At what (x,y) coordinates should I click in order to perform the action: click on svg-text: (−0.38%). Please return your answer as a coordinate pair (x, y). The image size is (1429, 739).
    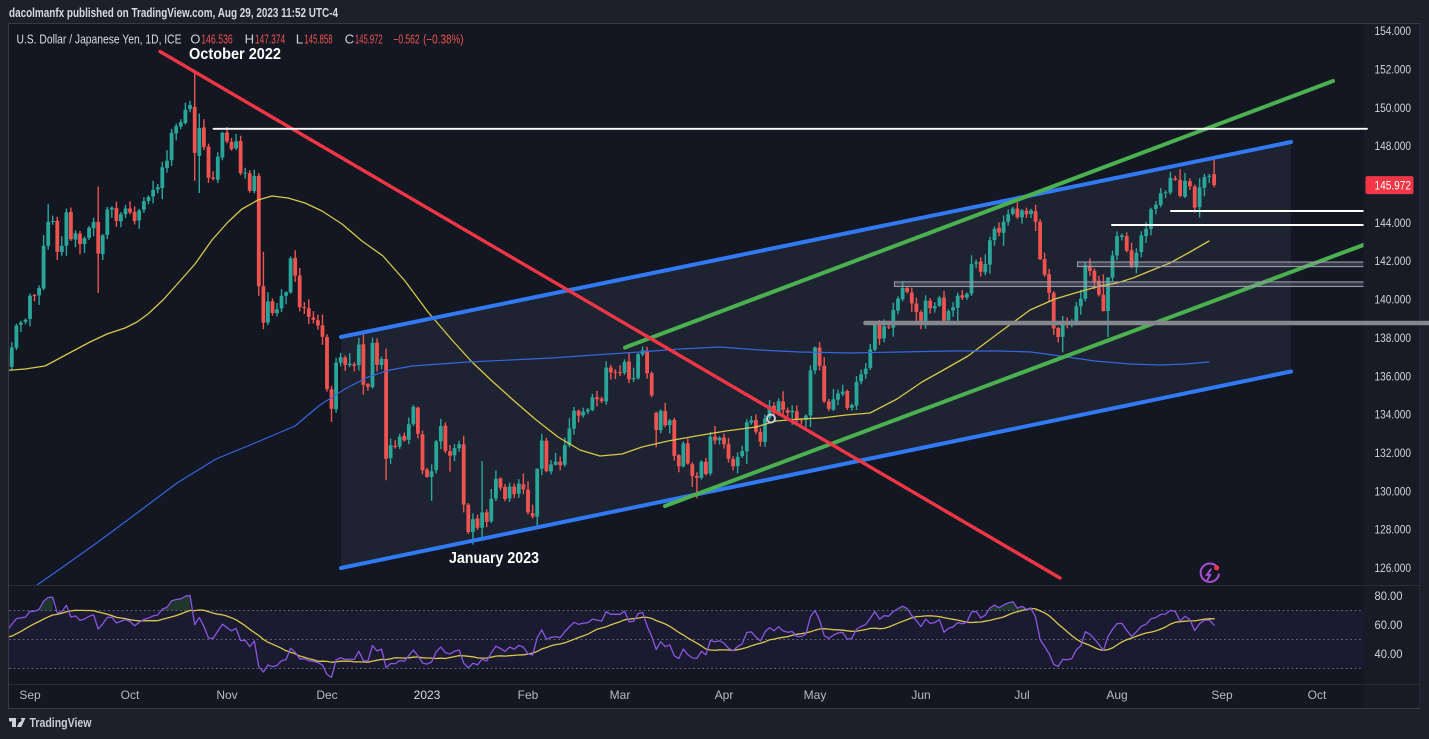
    Looking at the image, I should click on (443, 40).